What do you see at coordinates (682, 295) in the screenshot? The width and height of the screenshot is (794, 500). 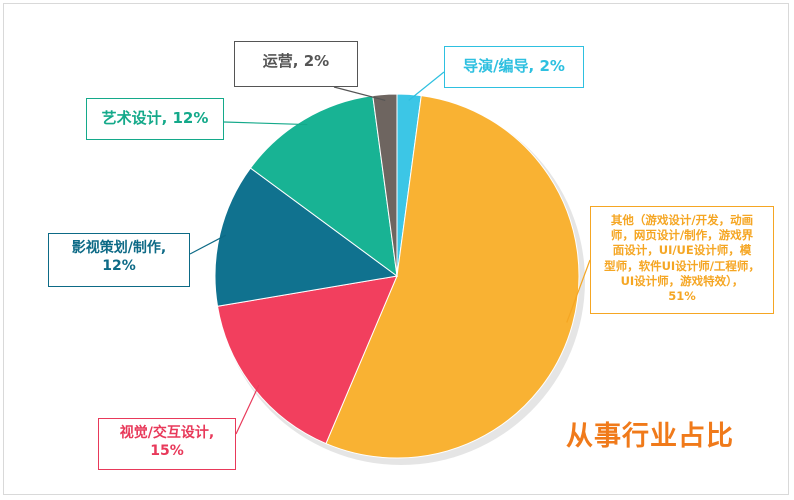 I see `callout-other-line6: 51%` at bounding box center [682, 295].